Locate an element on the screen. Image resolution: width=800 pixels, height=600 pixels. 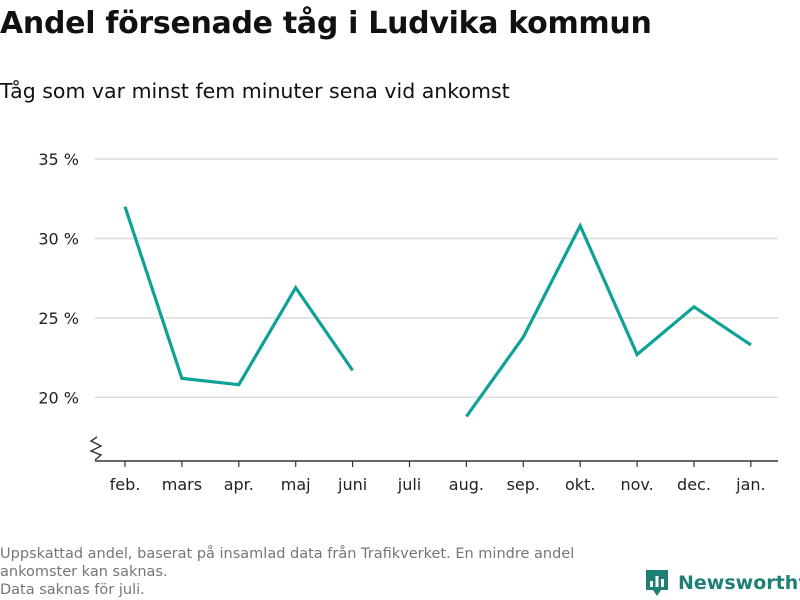
y-tick-labels: 20 % 25 % 30 % 35 % is located at coordinates (58, 278).